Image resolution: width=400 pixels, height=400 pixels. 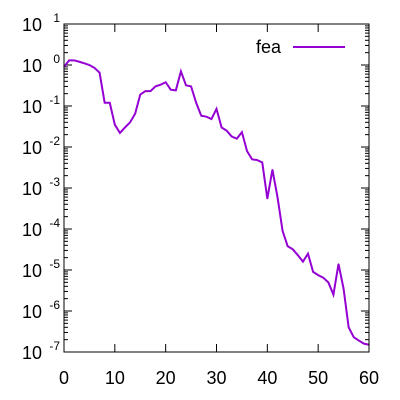 I want to click on legend: fea, so click(x=300, y=47).